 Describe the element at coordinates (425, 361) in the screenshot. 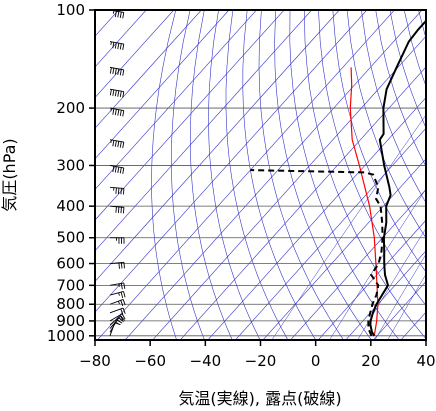

I see `x-tick-label: 40` at that location.